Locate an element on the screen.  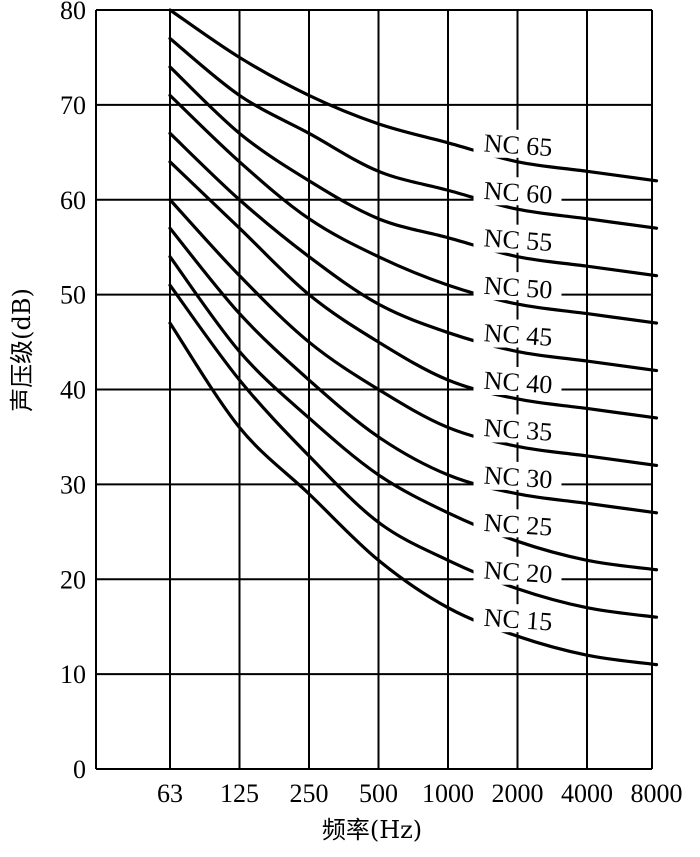
y-axis-ticks: 0 10 20 30 40 50 60 70 80 is located at coordinates (73, 392).